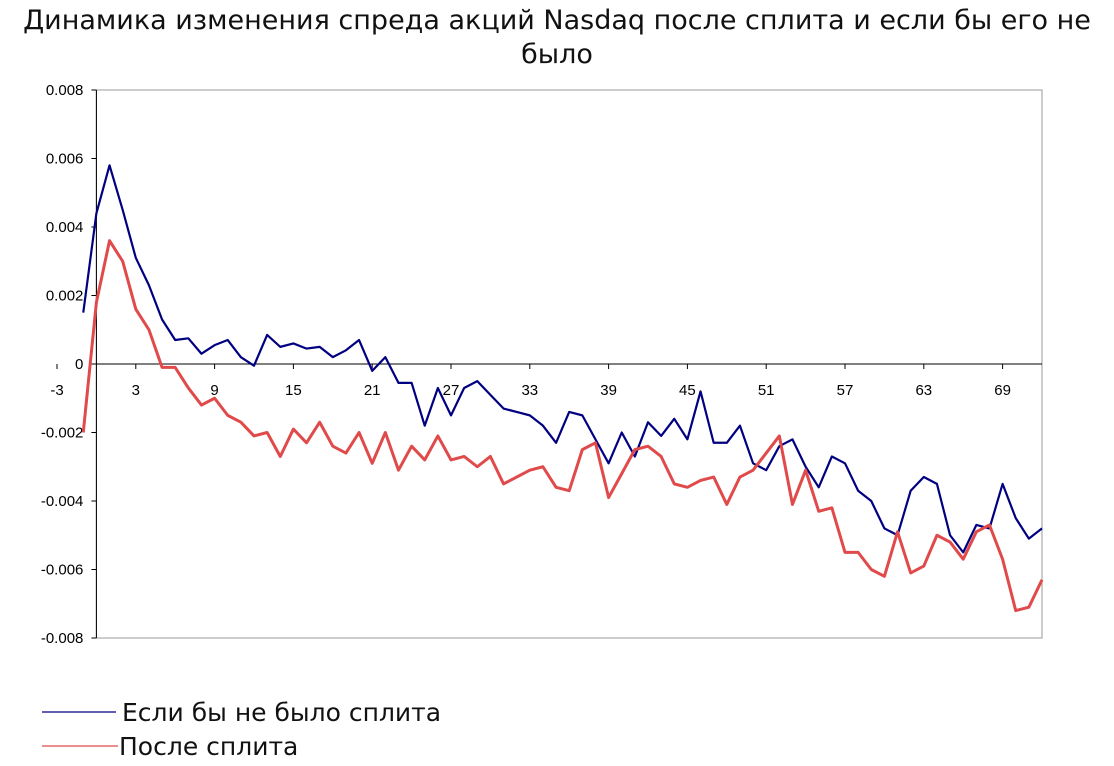 Image resolution: width=1114 pixels, height=766 pixels. What do you see at coordinates (56, 390) in the screenshot?
I see `x-tick-label: -3` at bounding box center [56, 390].